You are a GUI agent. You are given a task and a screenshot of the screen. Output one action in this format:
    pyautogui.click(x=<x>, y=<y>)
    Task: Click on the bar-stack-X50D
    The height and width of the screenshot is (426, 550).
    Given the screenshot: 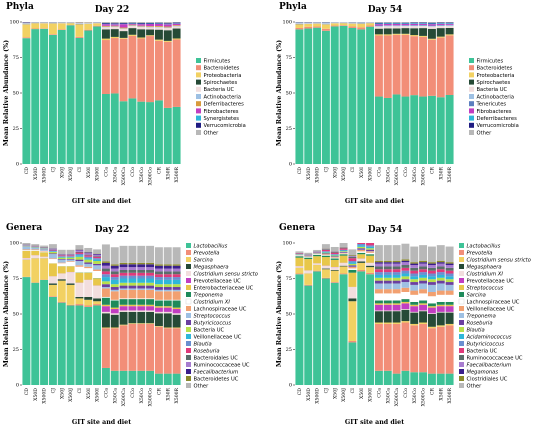 What is the action you would take?
    pyautogui.click(x=35, y=93)
    